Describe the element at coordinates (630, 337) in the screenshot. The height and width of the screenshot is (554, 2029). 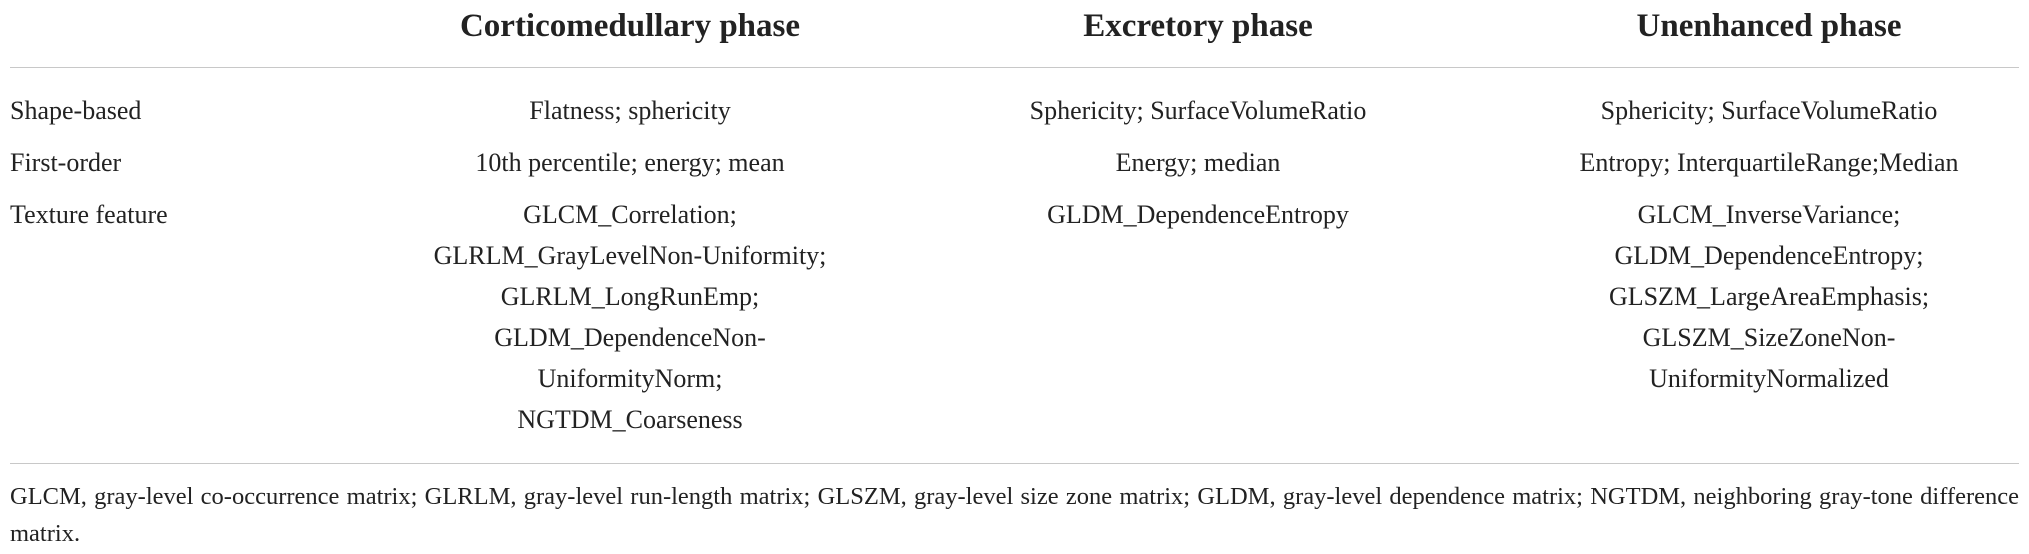
I see `cell-line: GLDM_DependenceNon-` at that location.